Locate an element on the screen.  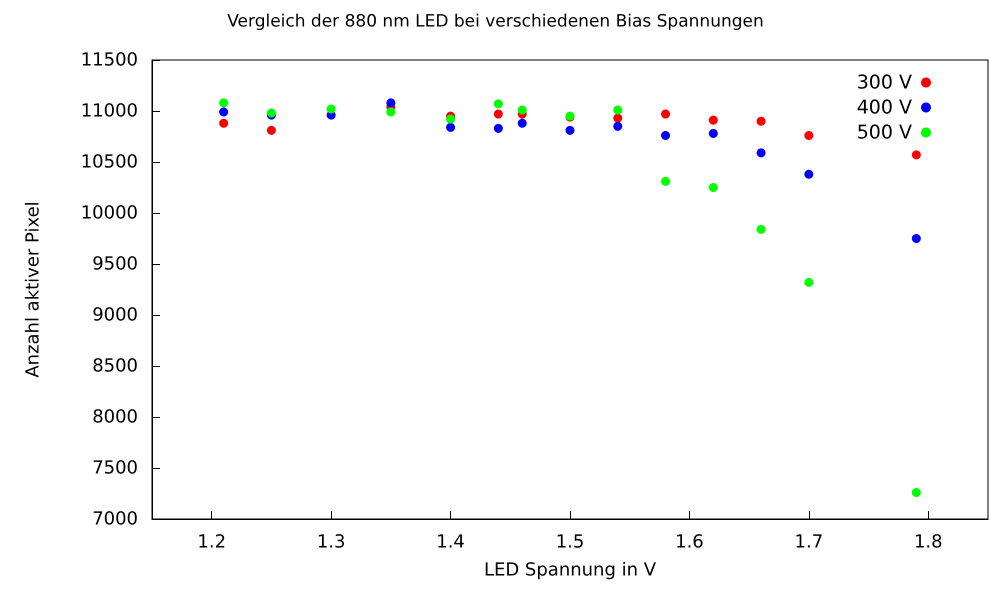
y-tick-label: 10500 is located at coordinates (109, 162).